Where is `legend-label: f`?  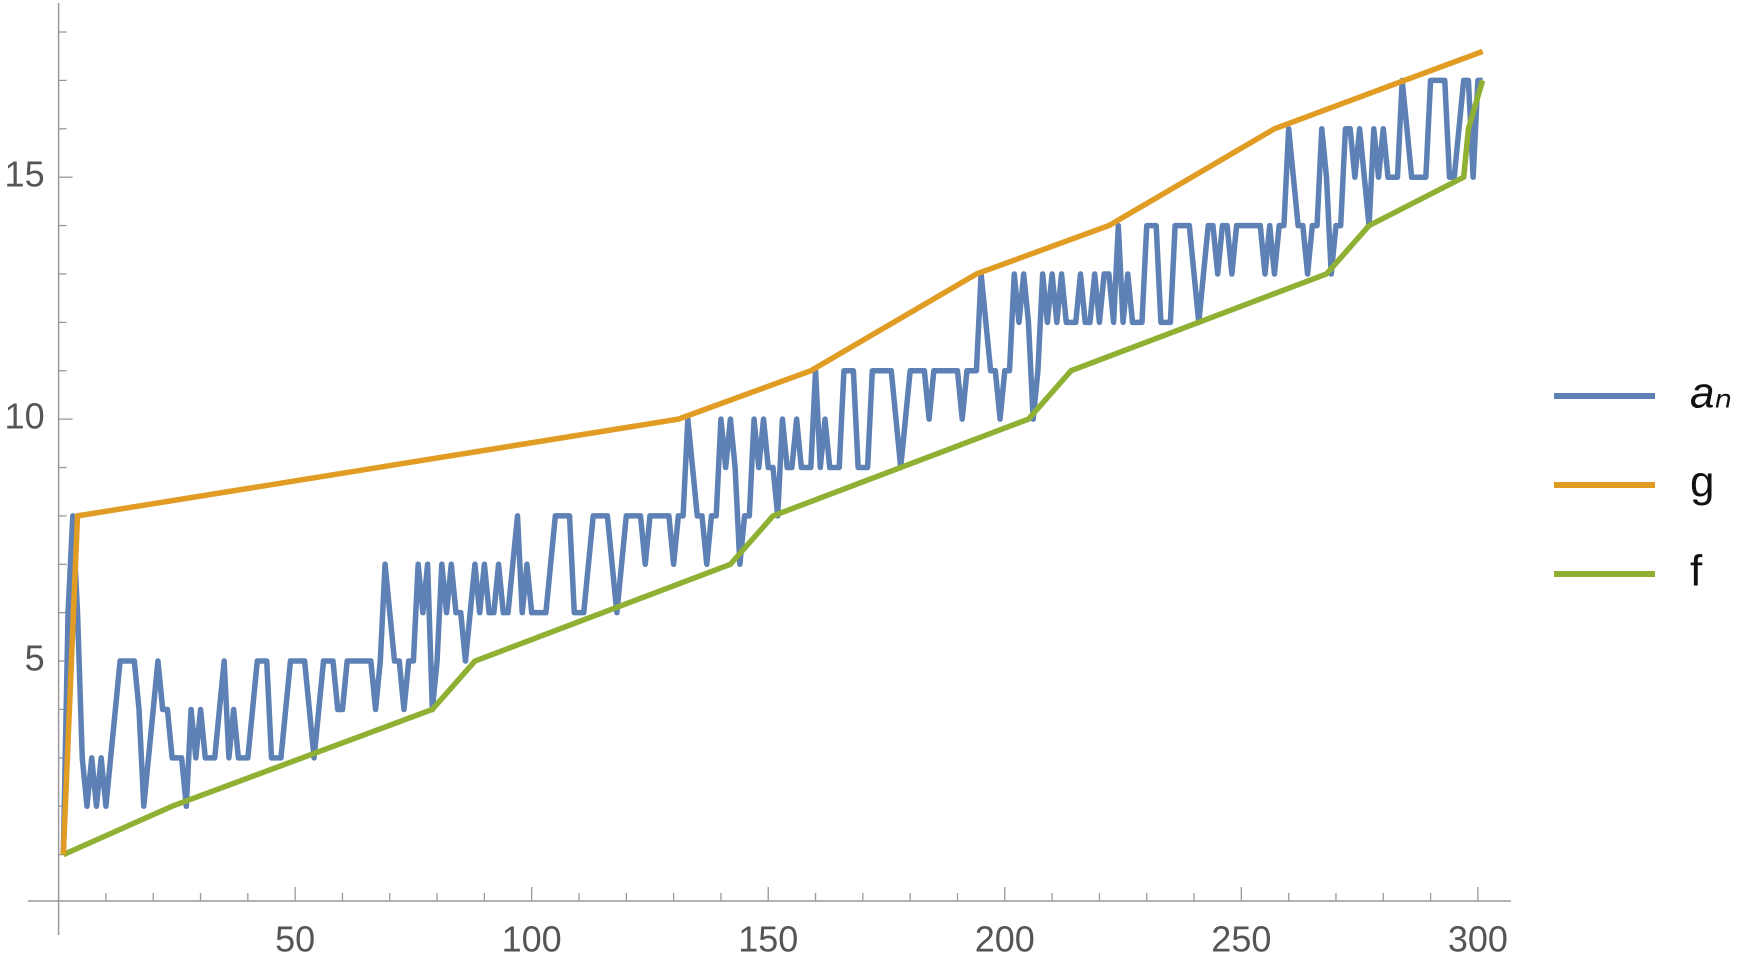 legend-label: f is located at coordinates (1696, 571).